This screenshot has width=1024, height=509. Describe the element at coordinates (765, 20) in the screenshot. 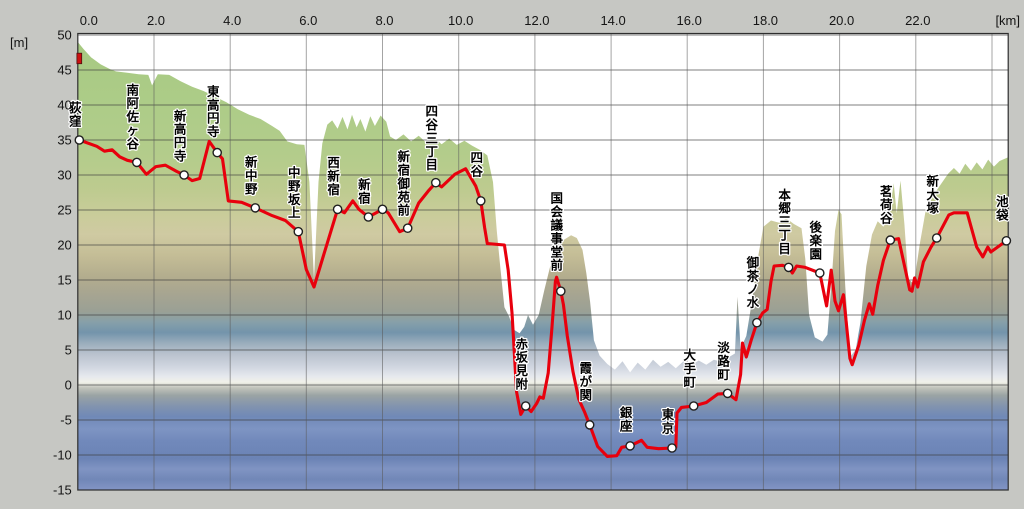

I see `x-tick-label: 18.0` at that location.